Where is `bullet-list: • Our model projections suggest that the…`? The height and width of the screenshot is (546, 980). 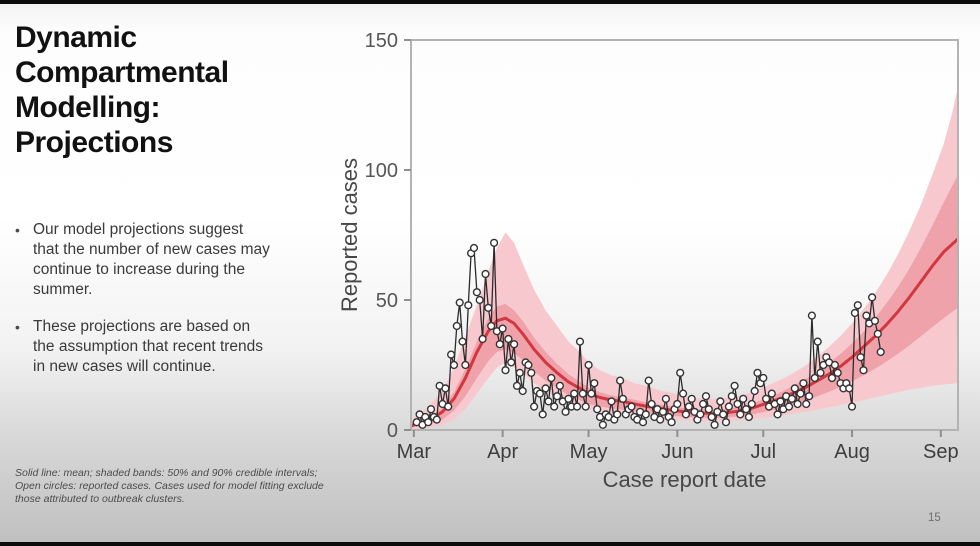
bullet-list: • Our model projections suggest that the… is located at coordinates (149, 307).